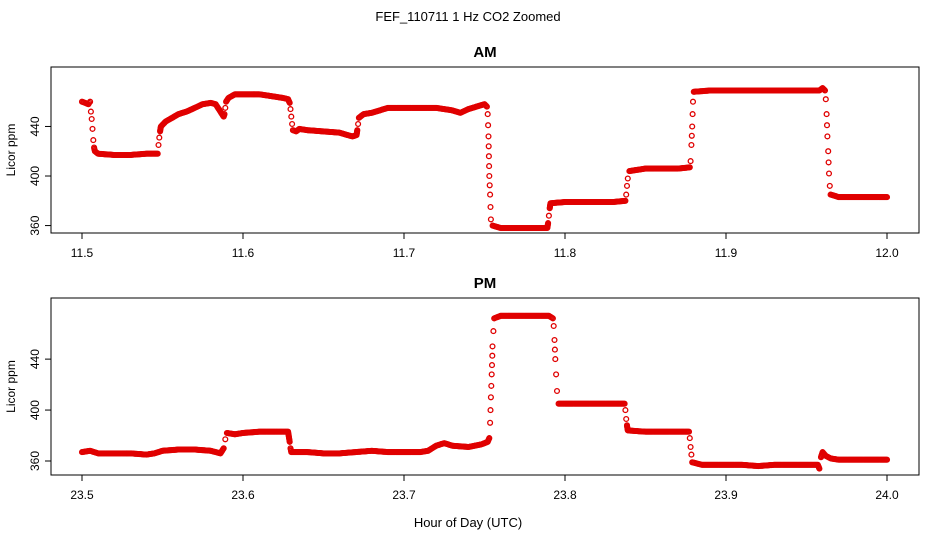 This screenshot has height=540, width=936. I want to click on x-tick-label: 23.6, so click(243, 495).